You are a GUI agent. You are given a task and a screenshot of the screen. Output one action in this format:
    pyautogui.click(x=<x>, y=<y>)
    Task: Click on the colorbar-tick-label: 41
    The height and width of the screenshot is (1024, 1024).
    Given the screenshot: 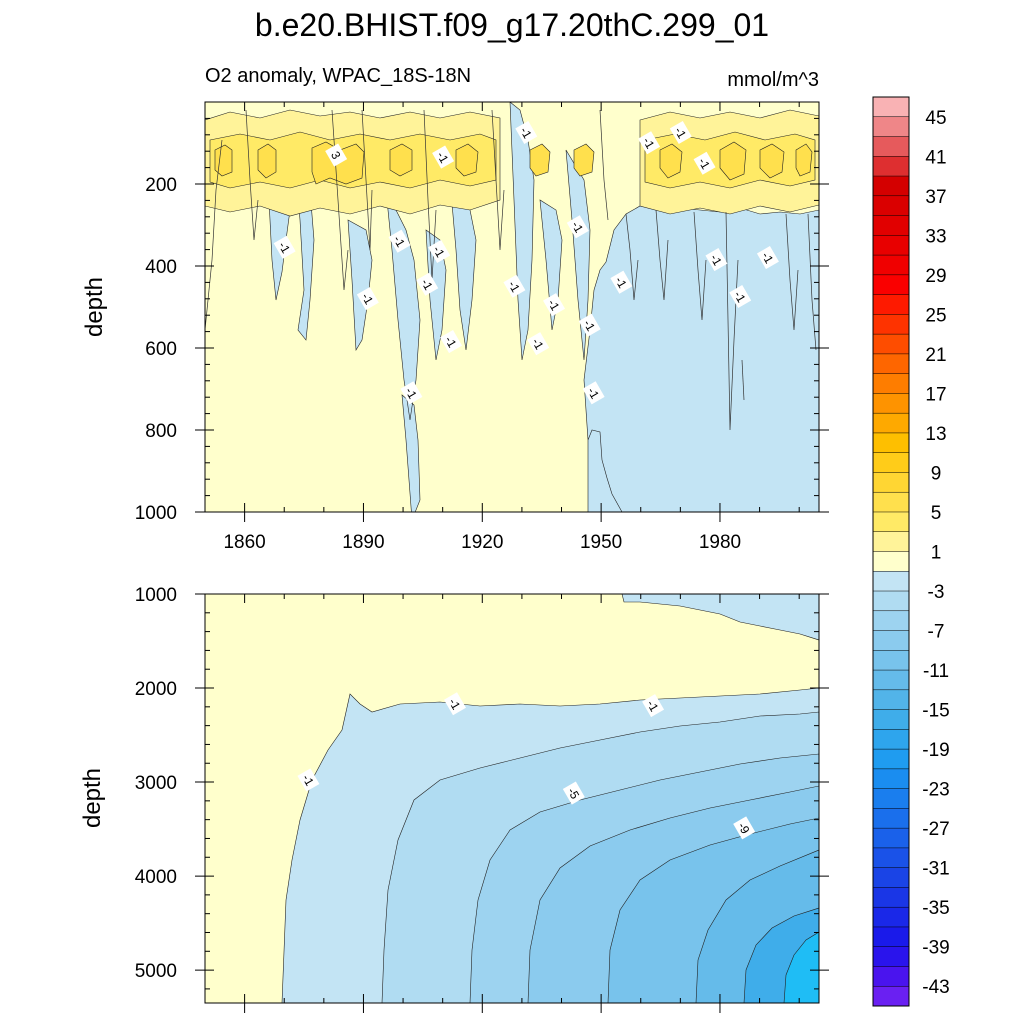 What is the action you would take?
    pyautogui.click(x=935, y=157)
    